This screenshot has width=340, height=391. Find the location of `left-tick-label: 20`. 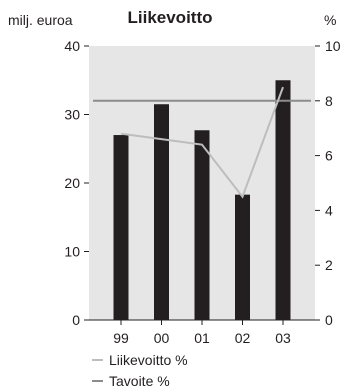

left-tick-label: 20 is located at coordinates (72, 183).